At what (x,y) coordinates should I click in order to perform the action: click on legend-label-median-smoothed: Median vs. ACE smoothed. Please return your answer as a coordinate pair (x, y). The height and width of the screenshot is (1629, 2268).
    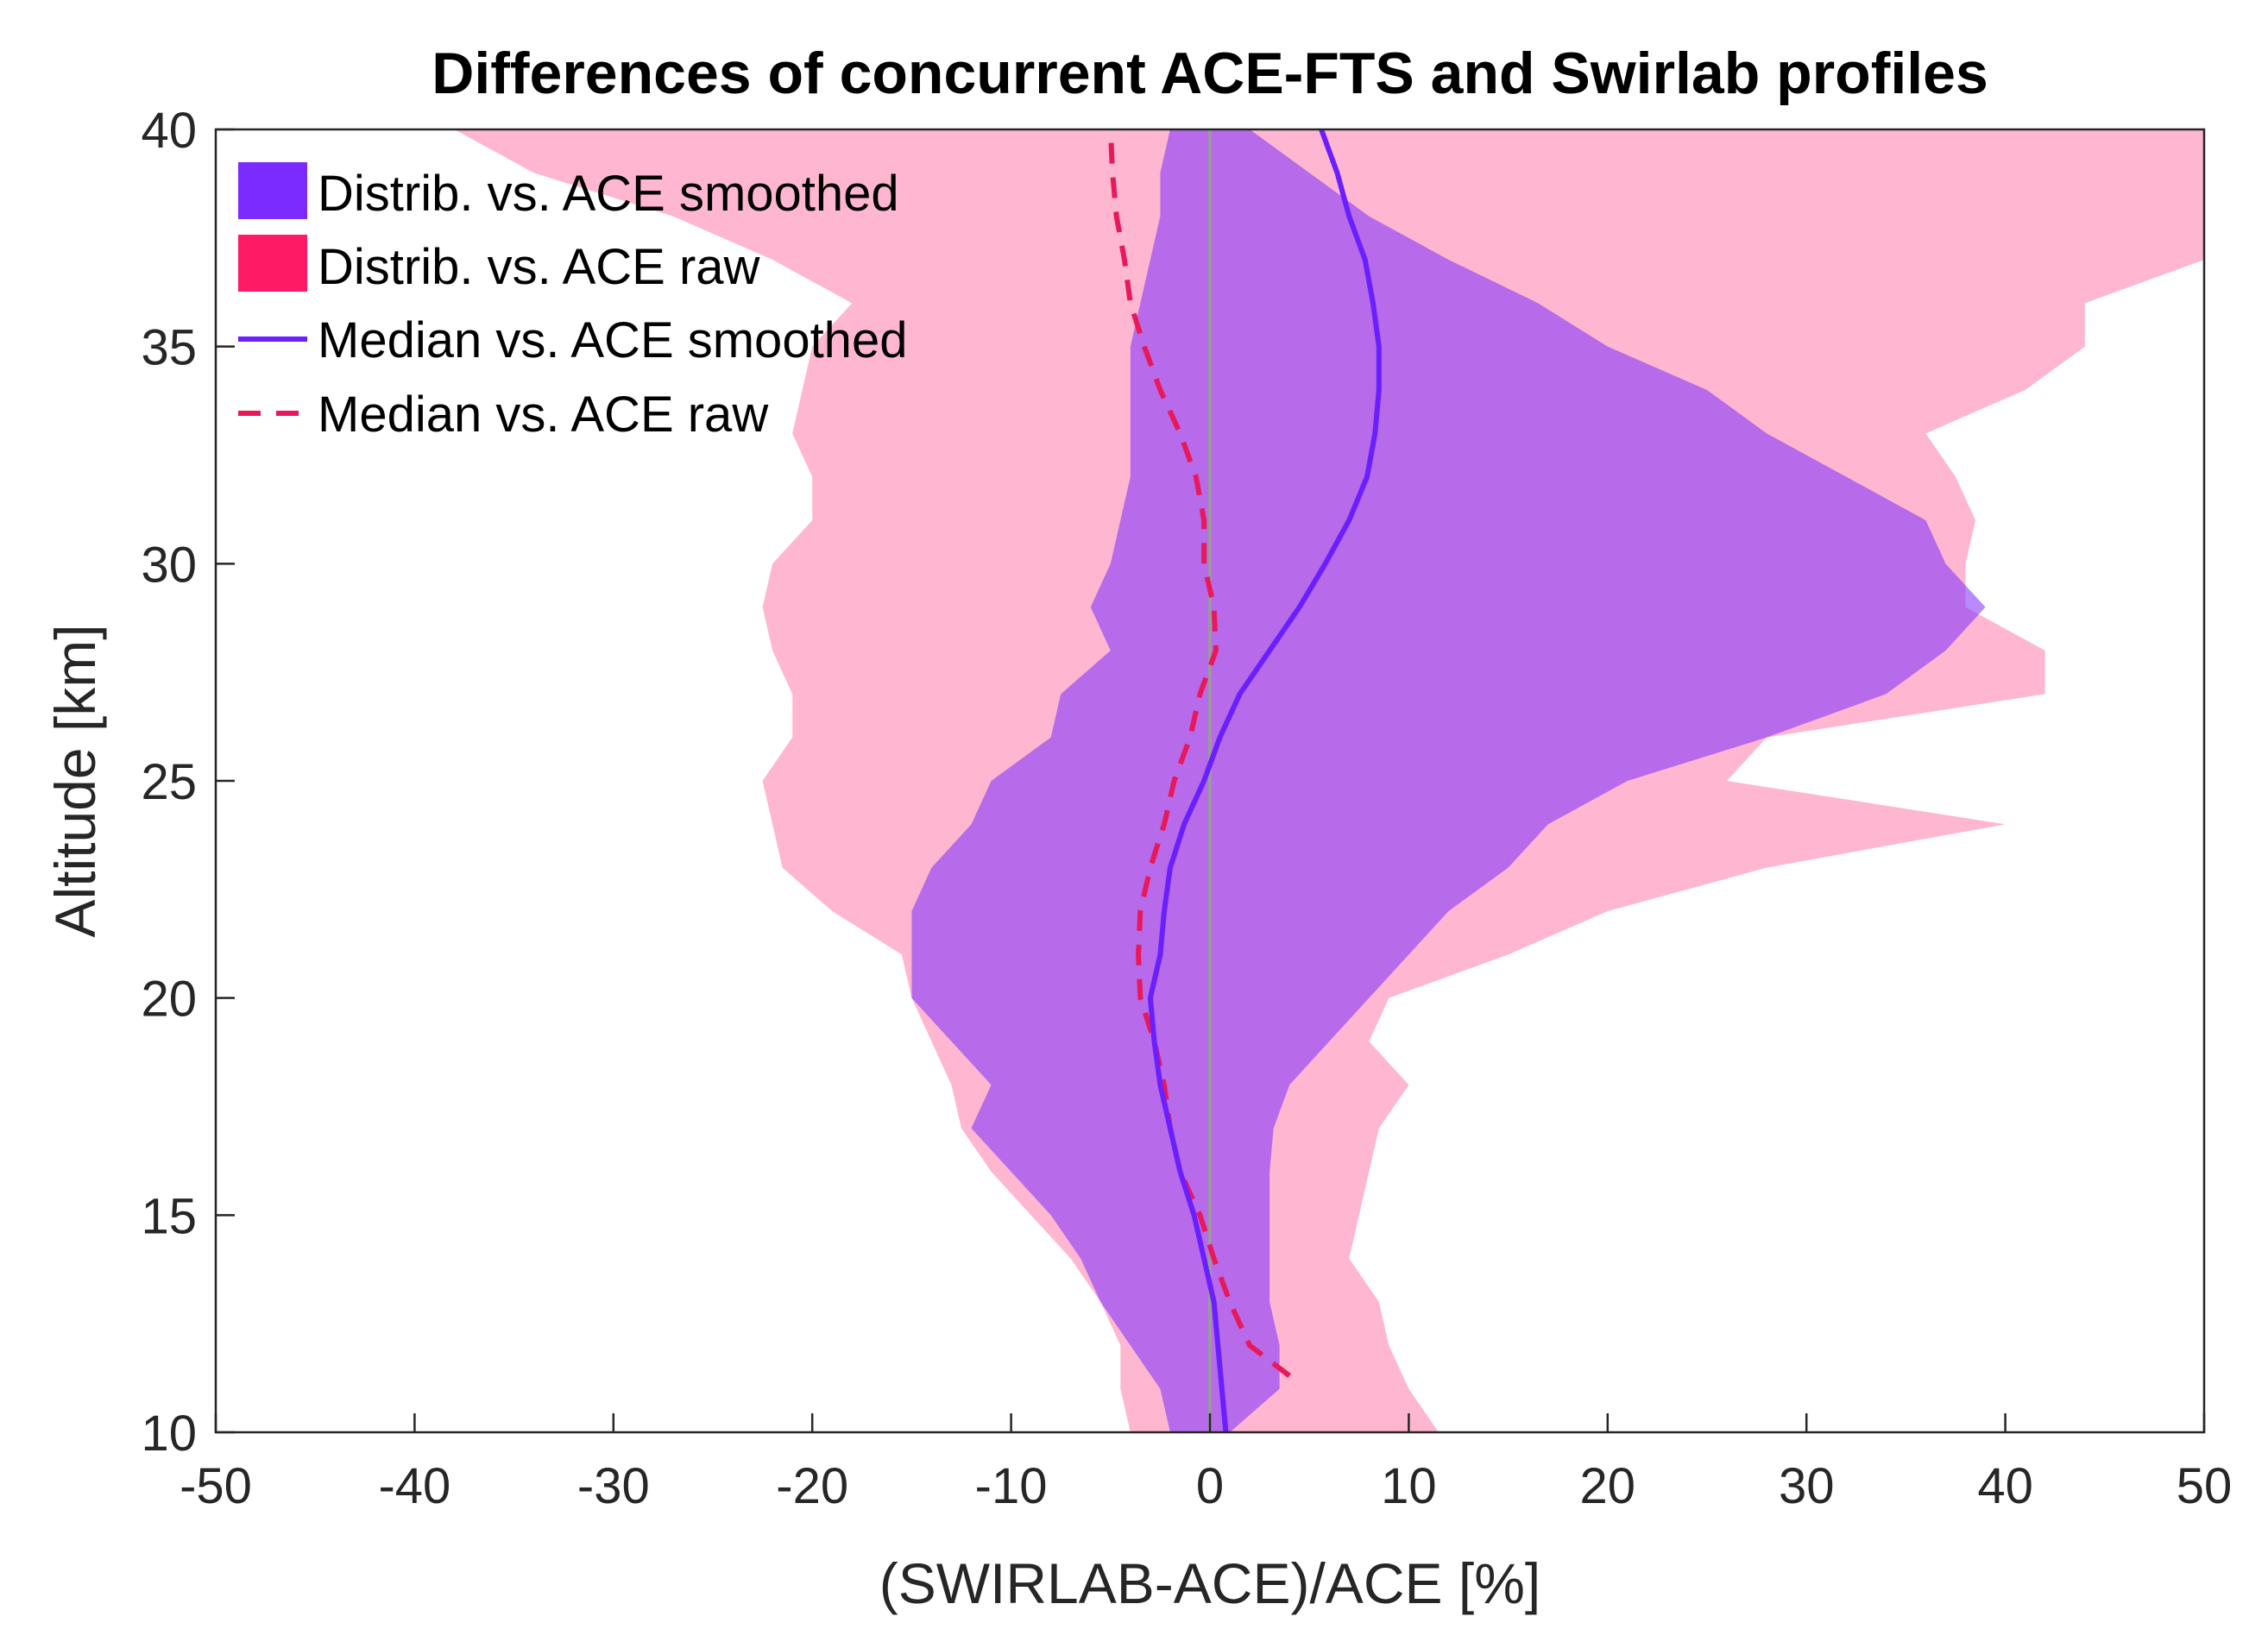
    Looking at the image, I should click on (613, 340).